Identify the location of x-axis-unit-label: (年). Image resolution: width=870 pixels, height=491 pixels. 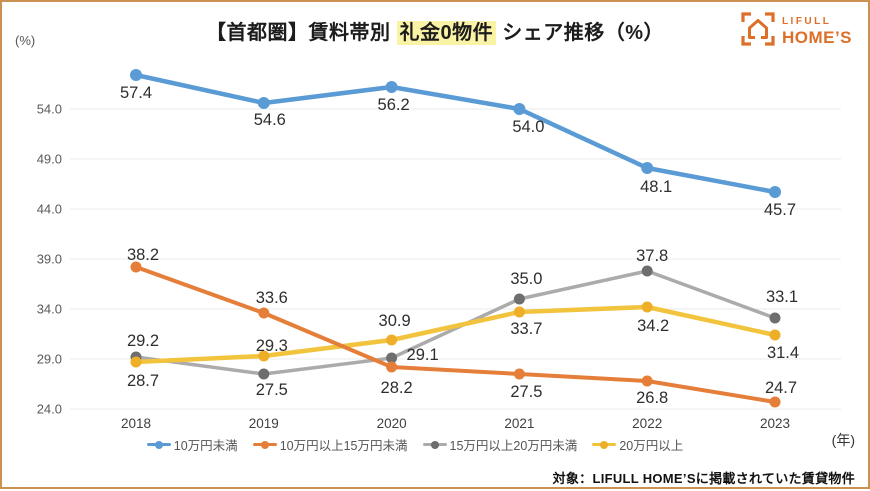
(843, 440).